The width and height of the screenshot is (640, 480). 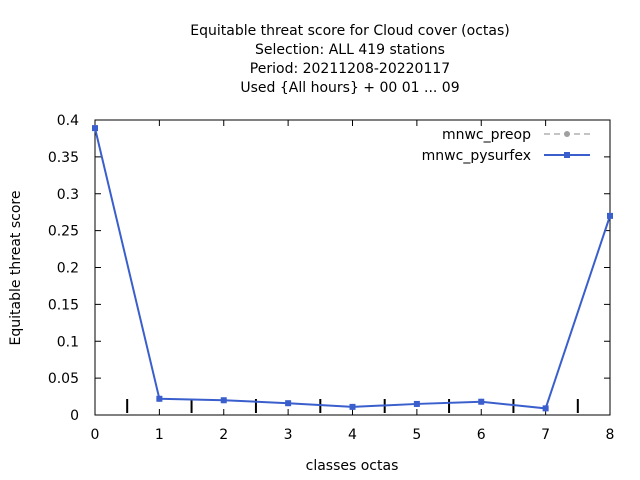 What do you see at coordinates (481, 435) in the screenshot?
I see `x-tick-label: 6` at bounding box center [481, 435].